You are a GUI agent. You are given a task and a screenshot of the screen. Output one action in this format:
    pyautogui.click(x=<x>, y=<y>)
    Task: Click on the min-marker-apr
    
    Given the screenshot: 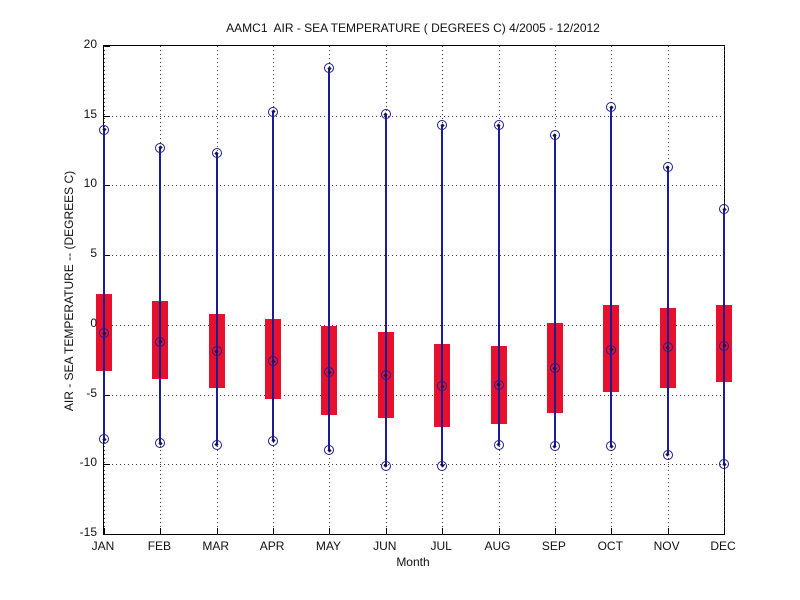 What is the action you would take?
    pyautogui.click(x=273, y=440)
    